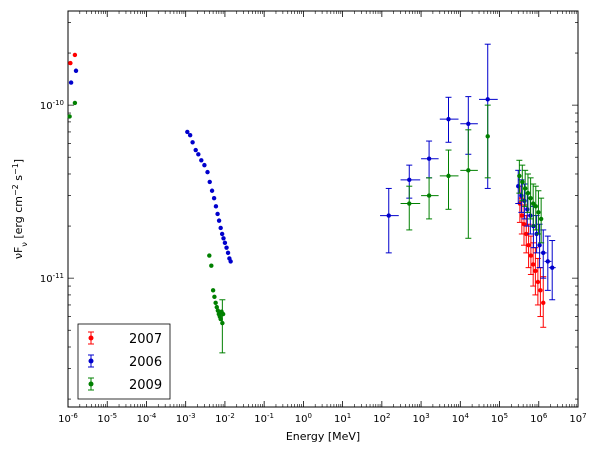  What do you see at coordinates (145, 362) in the screenshot?
I see `legend-label: 2006` at bounding box center [145, 362].